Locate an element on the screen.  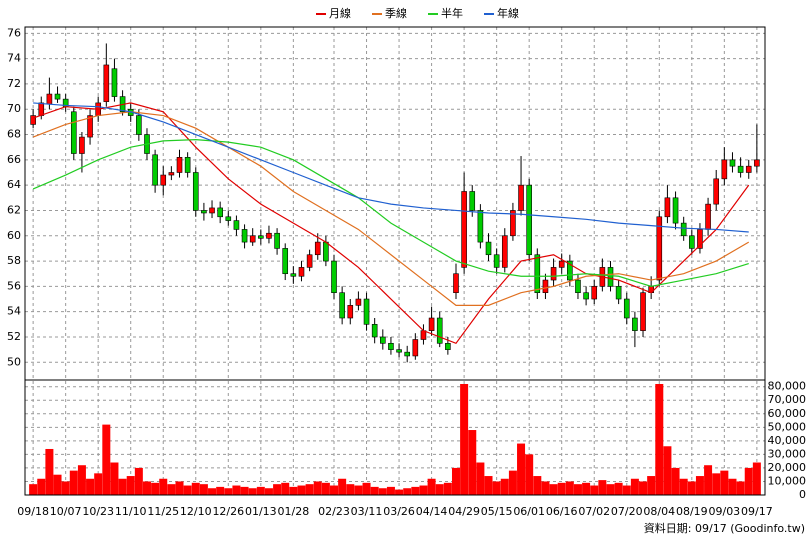
x-tick-label: 09/18 is located at coordinates (33, 511).